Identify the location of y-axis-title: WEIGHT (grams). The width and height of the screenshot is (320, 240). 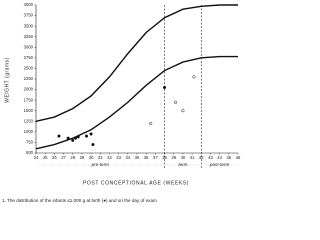
(7, 80).